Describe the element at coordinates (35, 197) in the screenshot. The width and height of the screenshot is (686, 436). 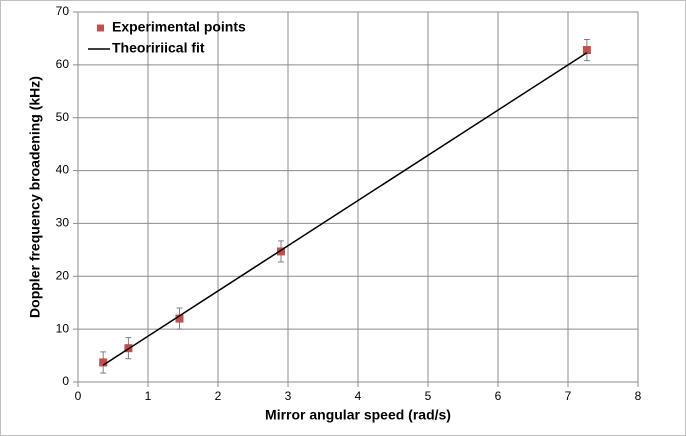
I see `y-axis-label: Doppler frequency broadening (kHz)` at that location.